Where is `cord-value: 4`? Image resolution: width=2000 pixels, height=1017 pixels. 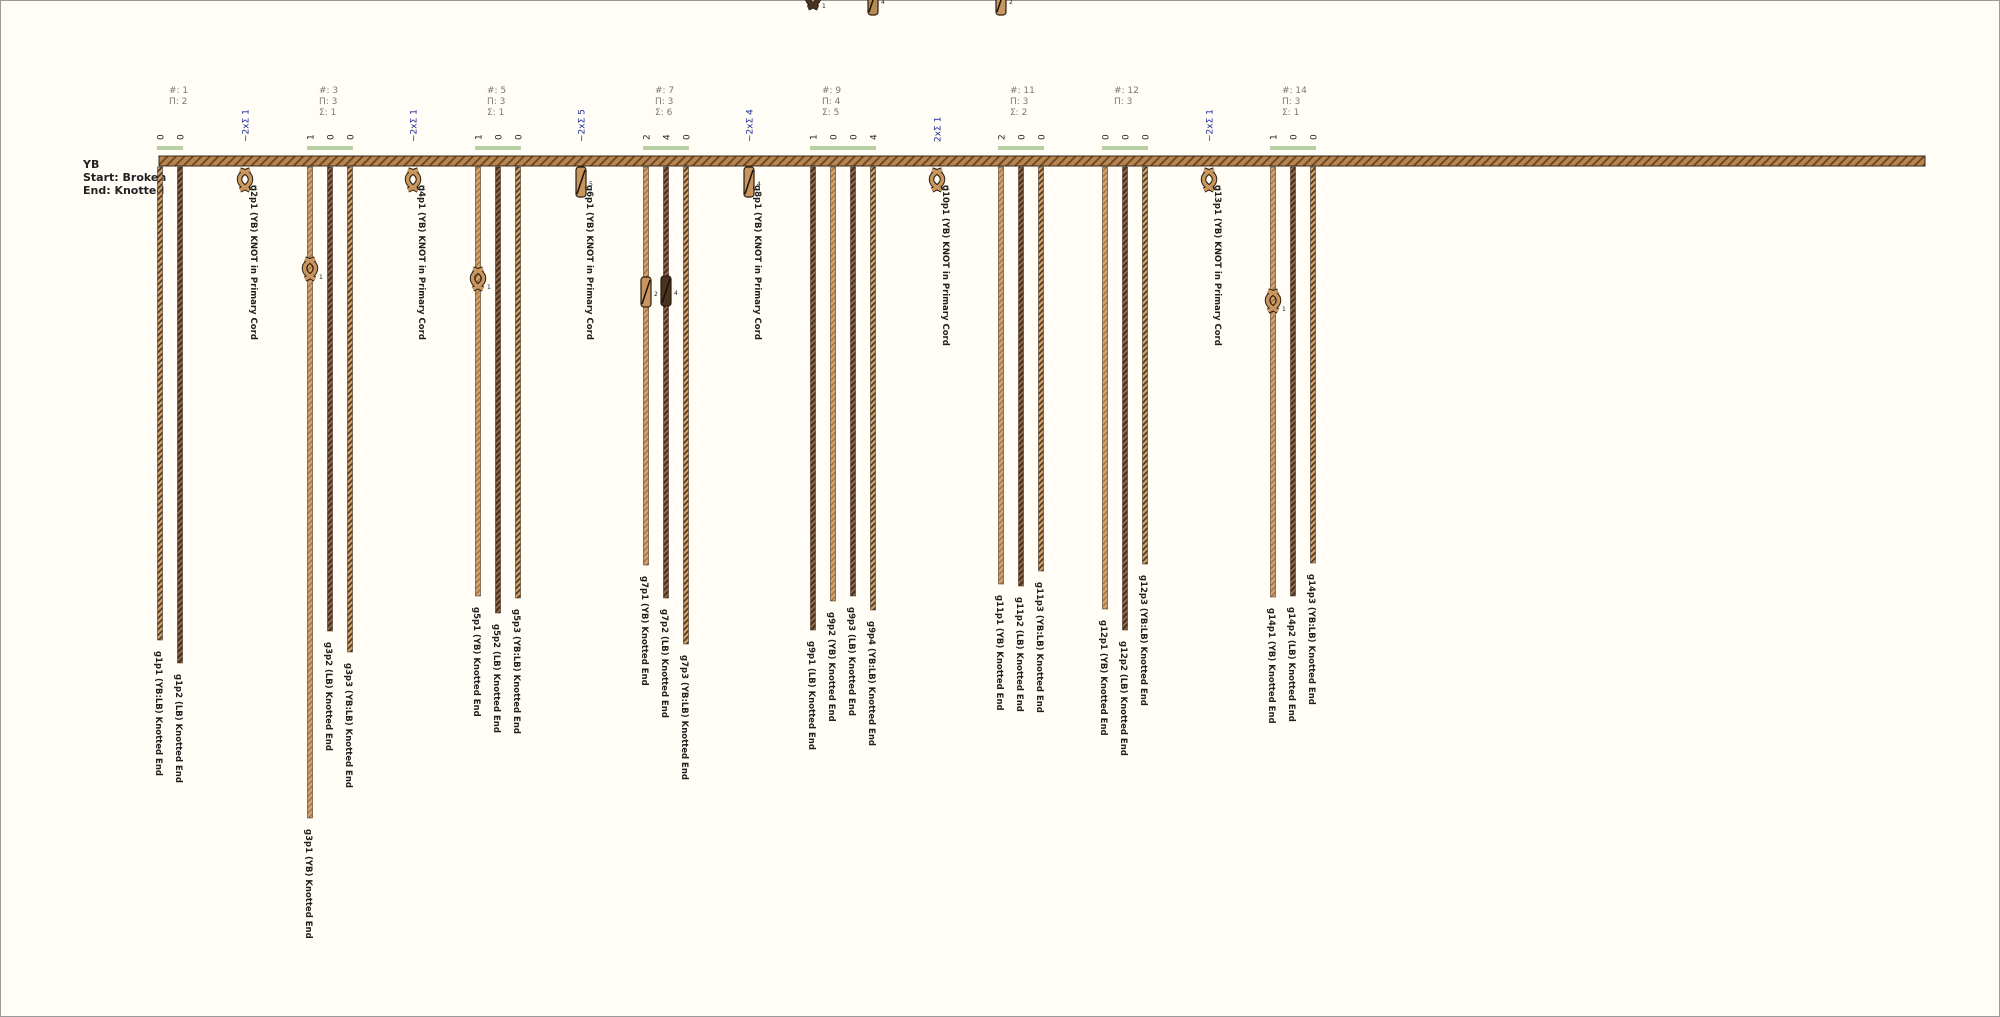
cord-value: 4 is located at coordinates (668, 137).